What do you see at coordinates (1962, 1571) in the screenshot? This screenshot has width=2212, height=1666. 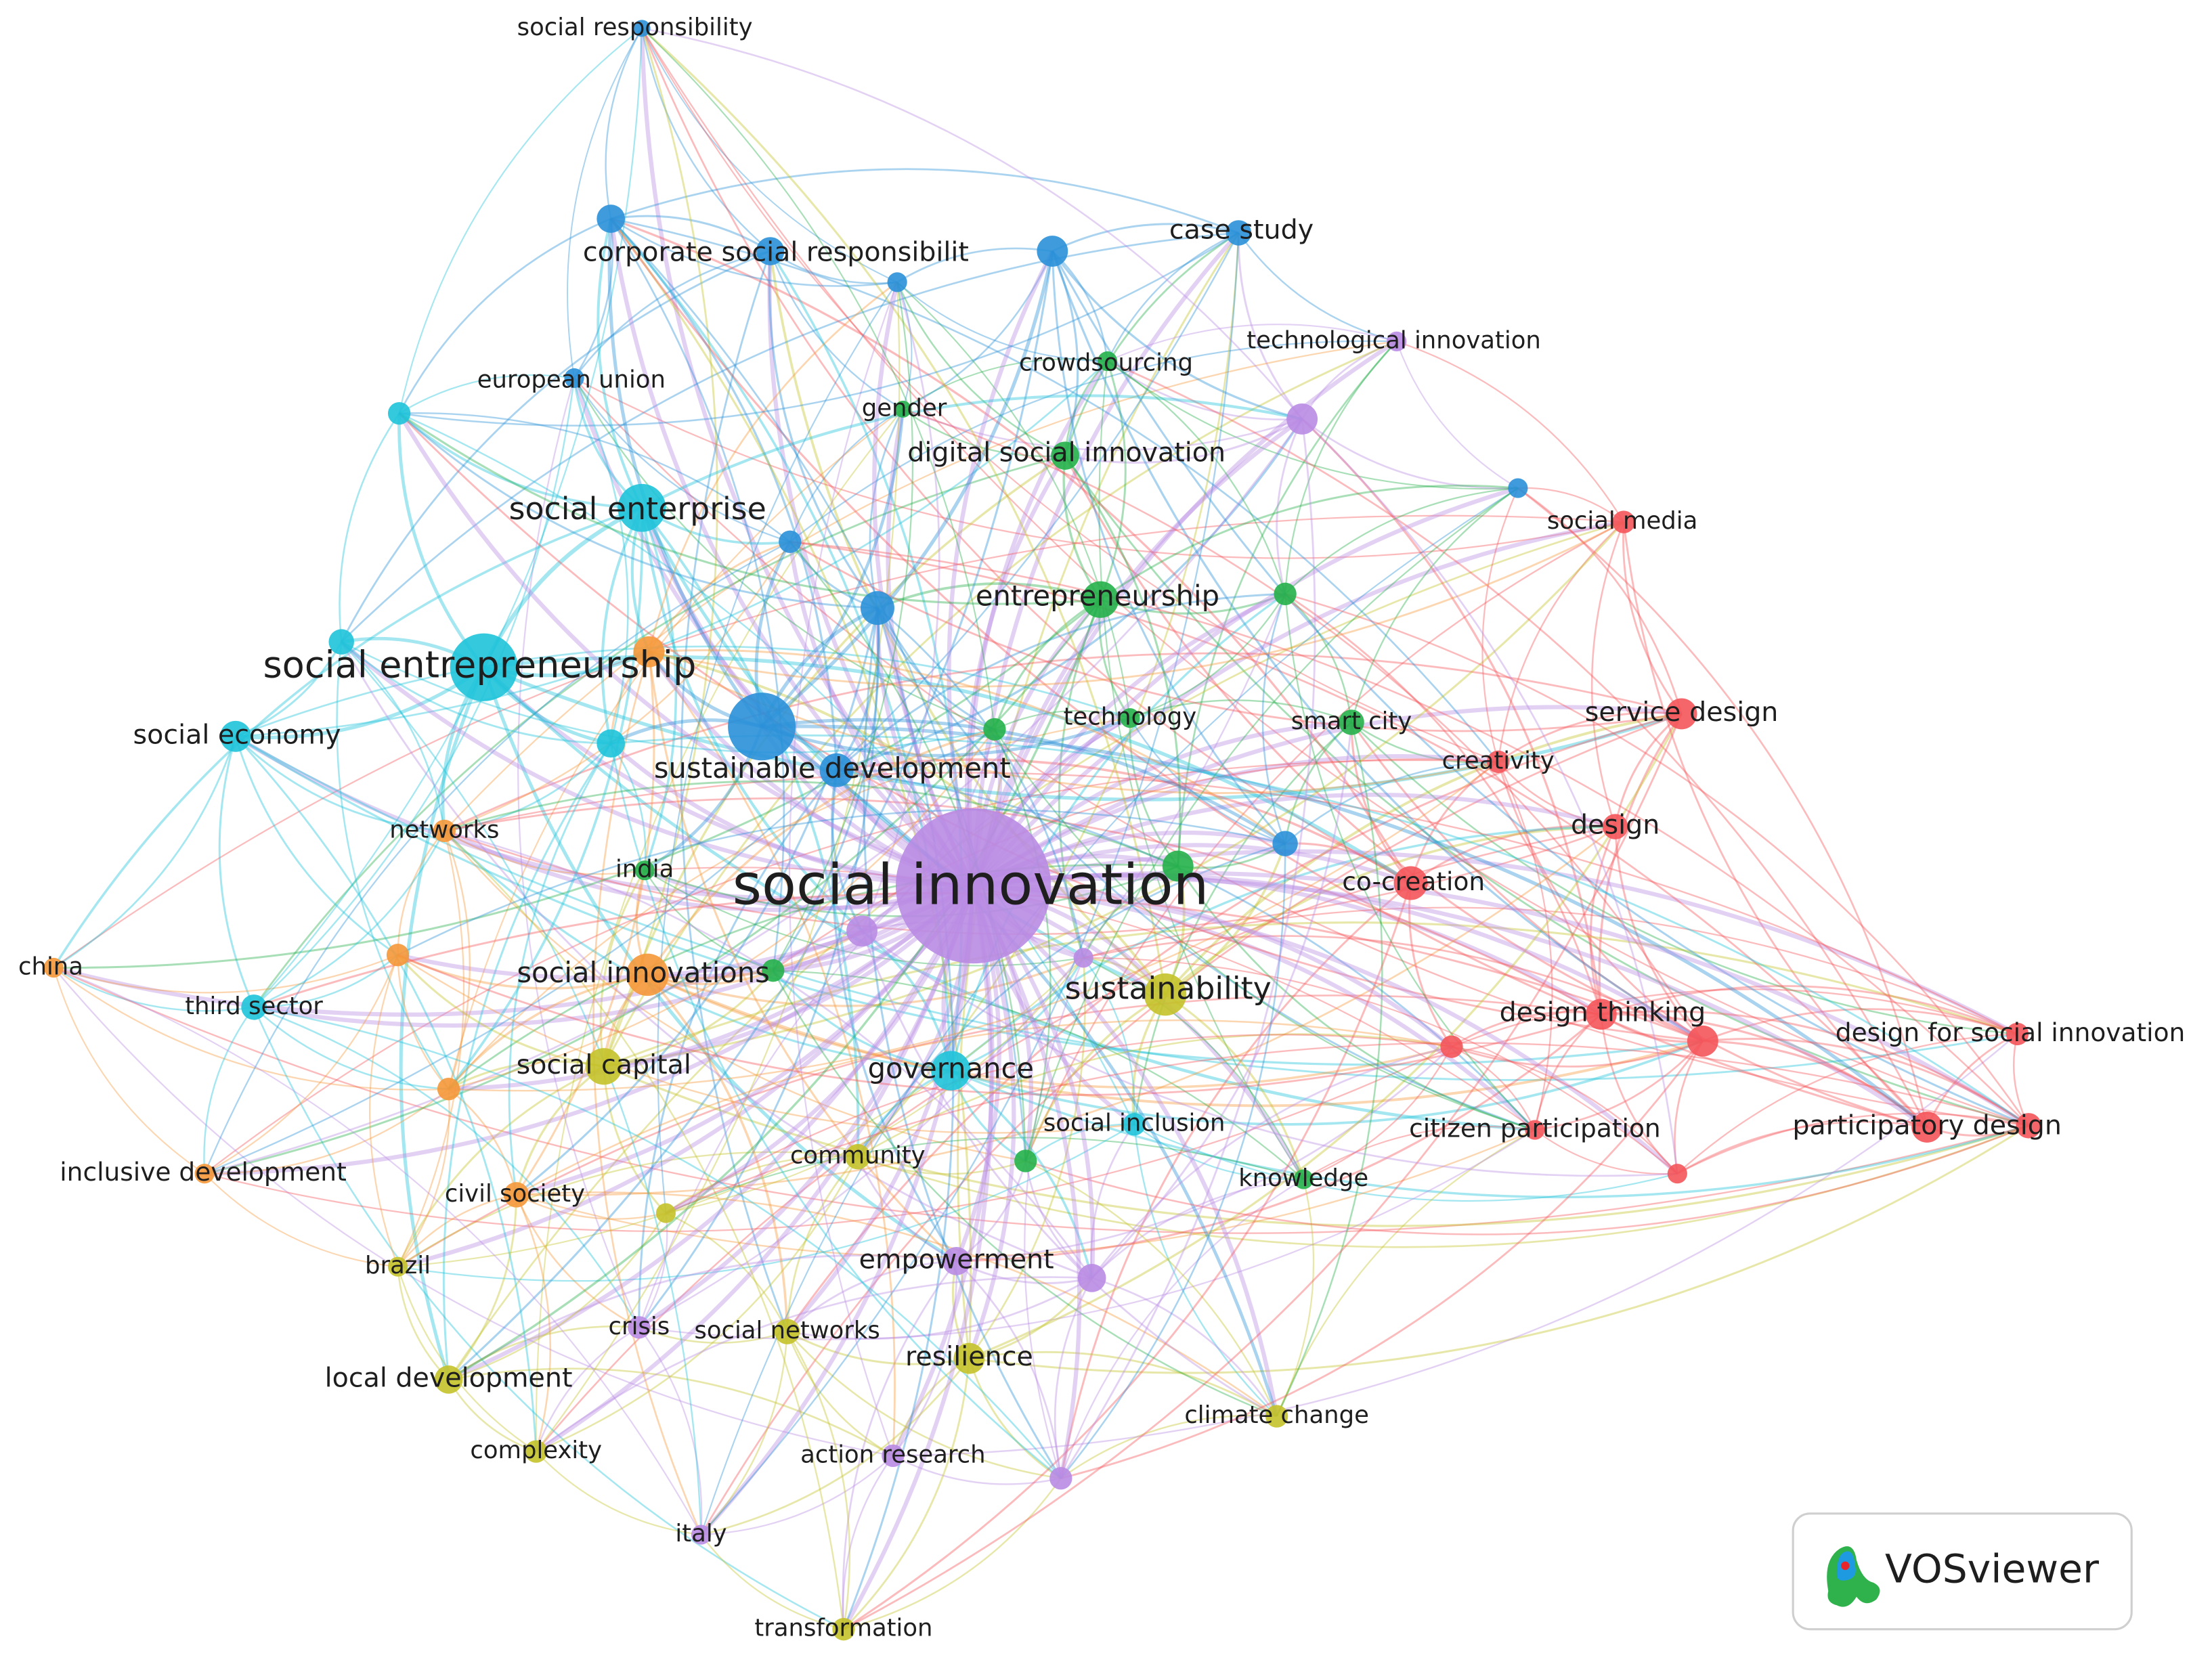 I see `vosviewer-logo: VOSviewer` at bounding box center [1962, 1571].